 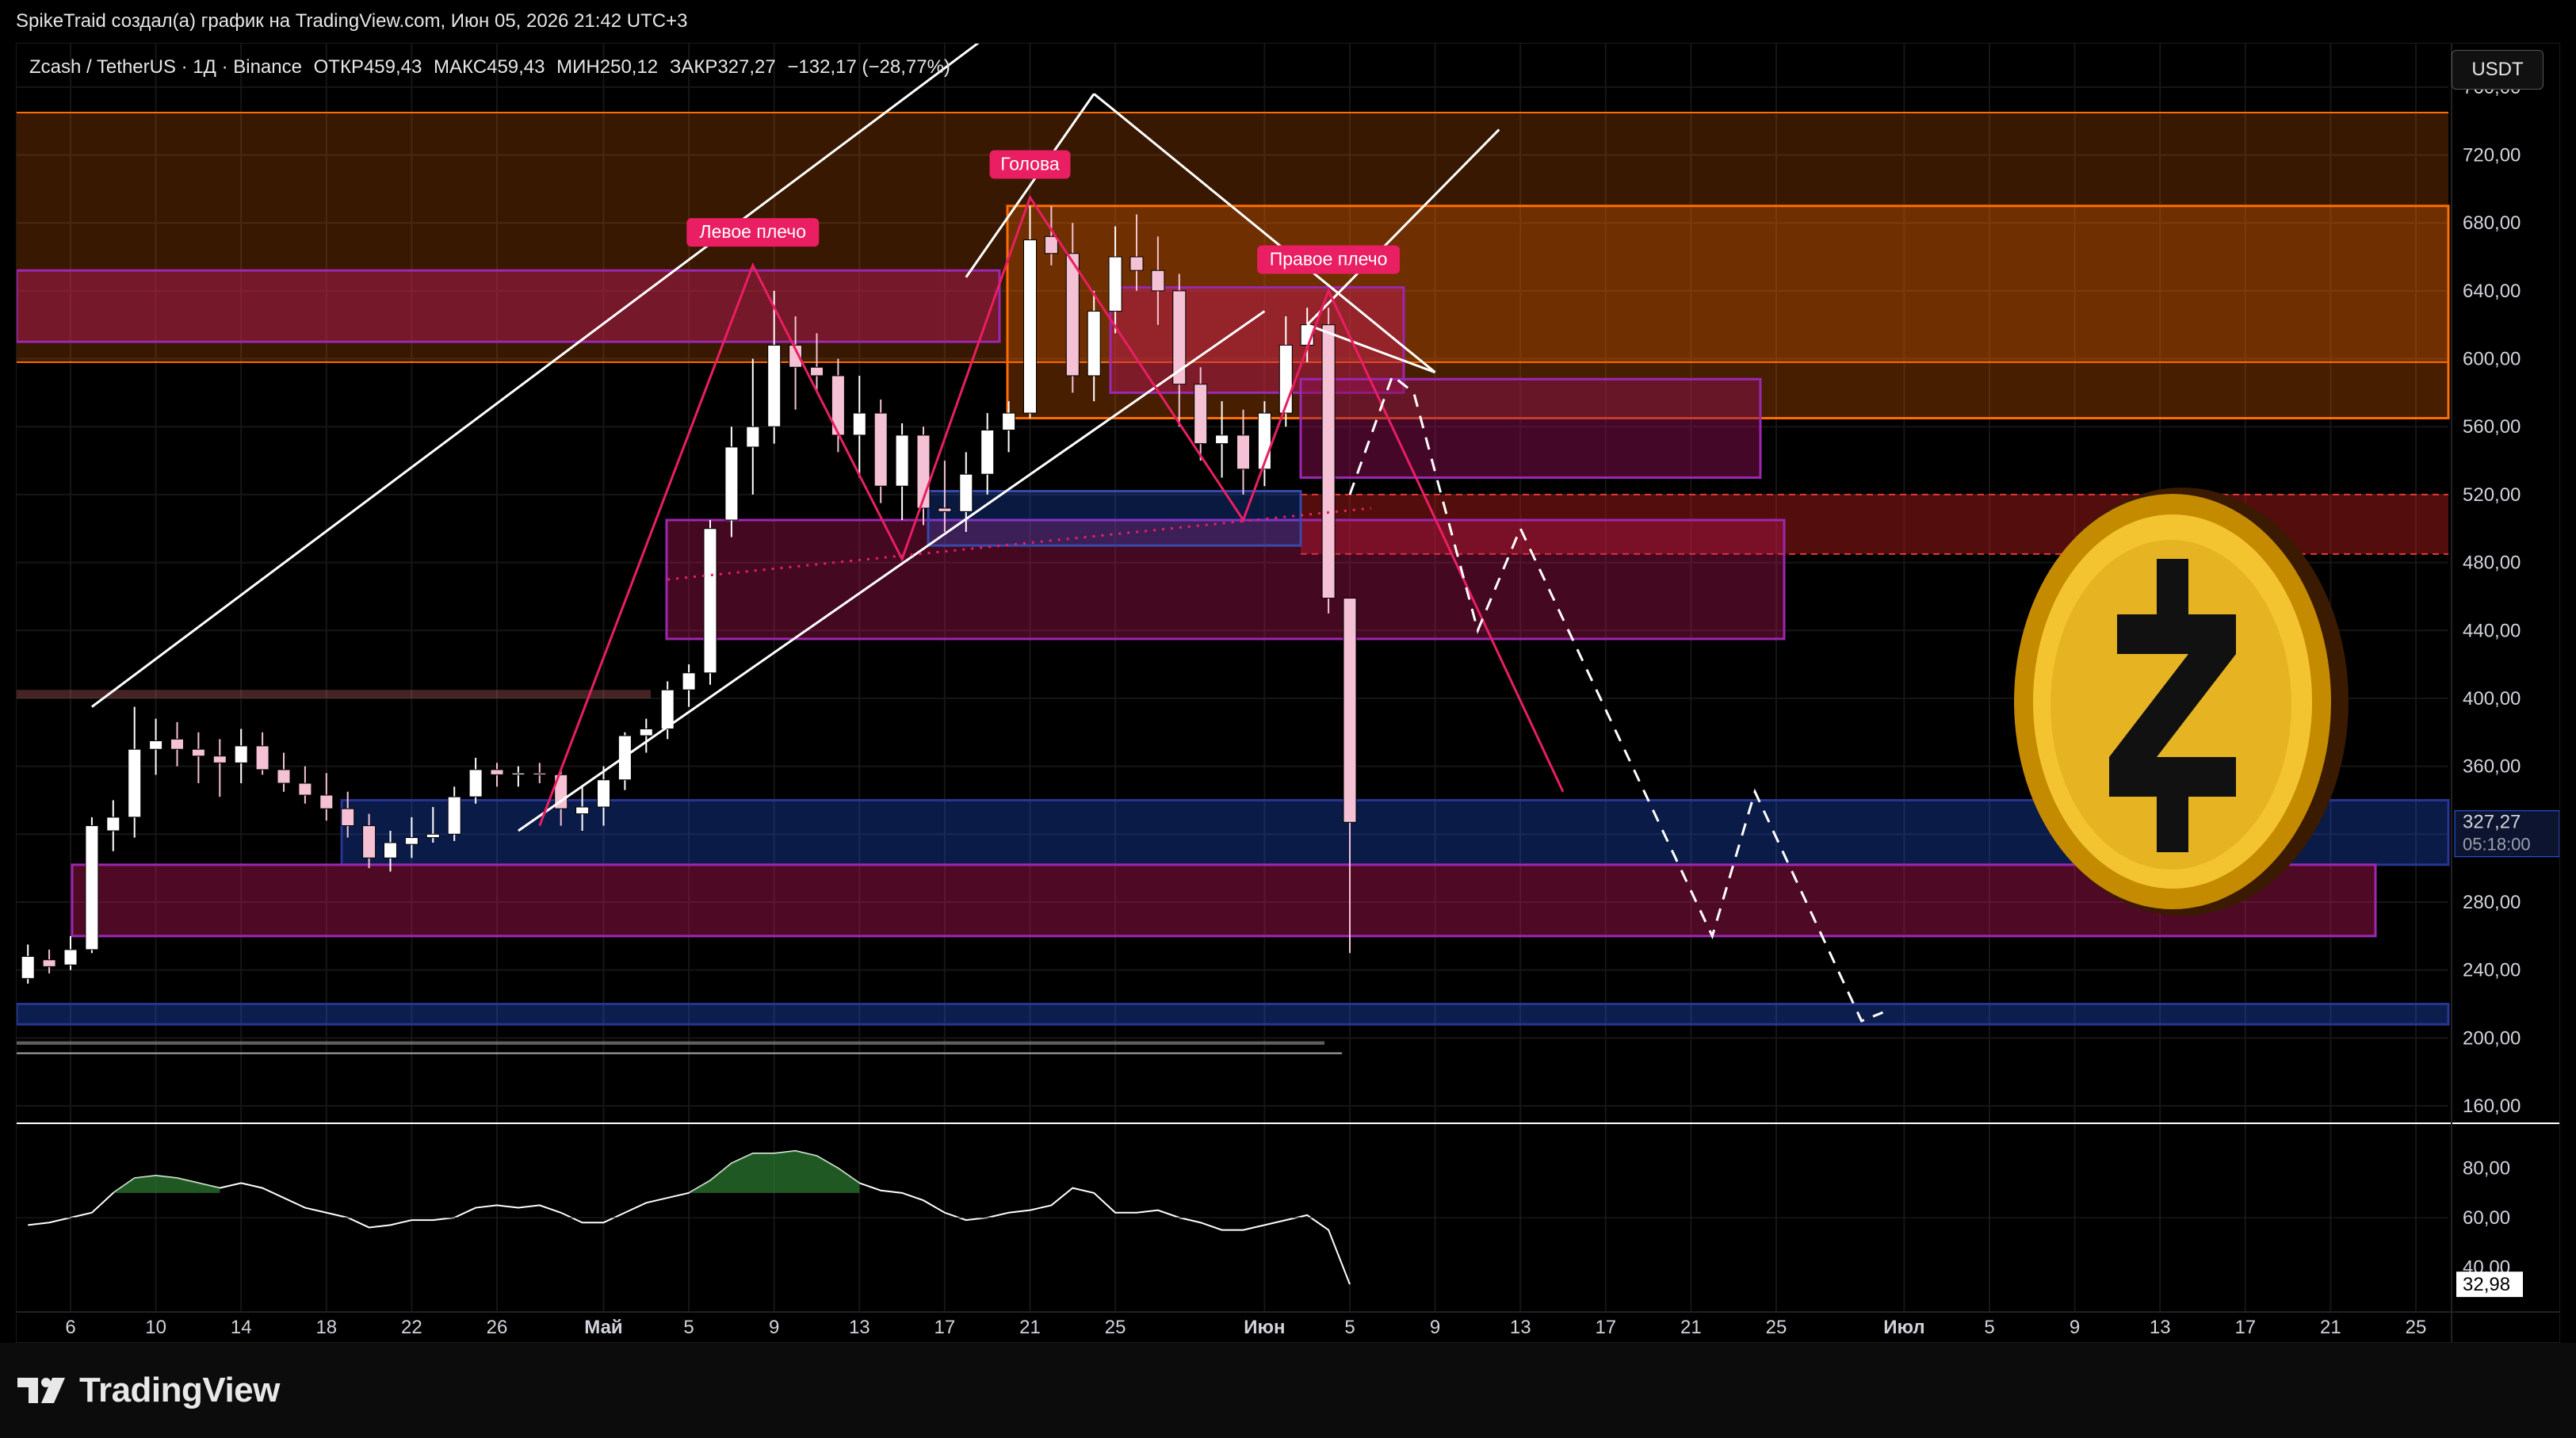 I want to click on osc-tick: 60,00, so click(x=2486, y=1218).